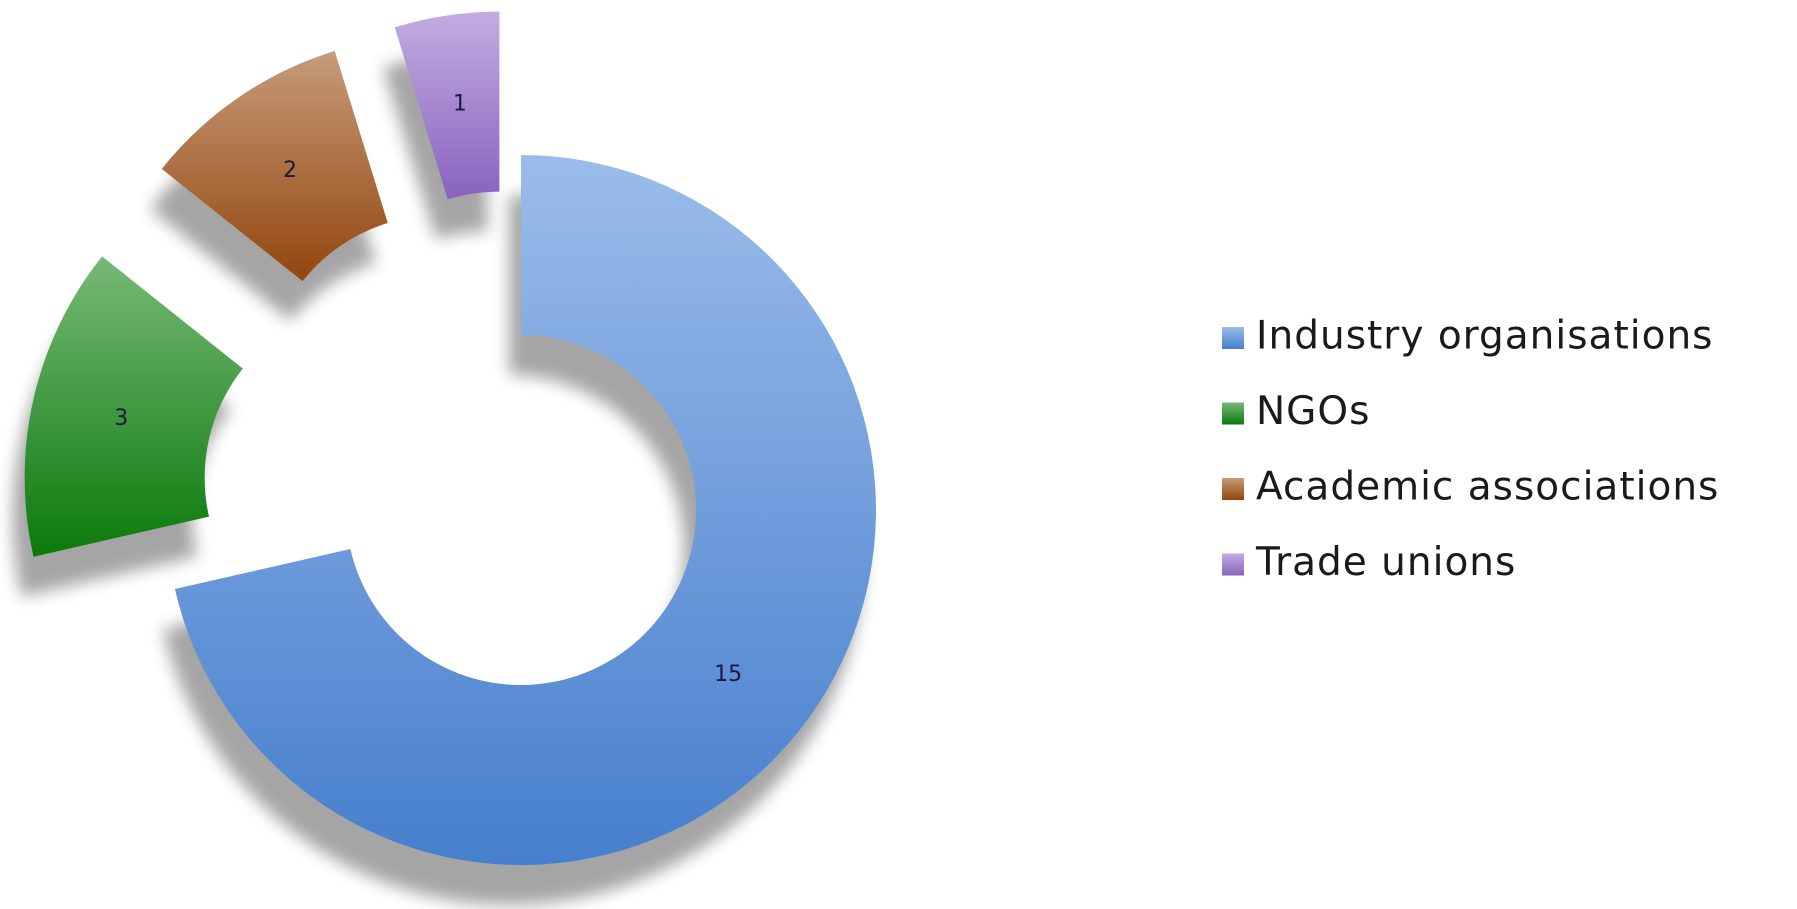 The image size is (1797, 909). Describe the element at coordinates (728, 674) in the screenshot. I see `data-label: 15` at that location.